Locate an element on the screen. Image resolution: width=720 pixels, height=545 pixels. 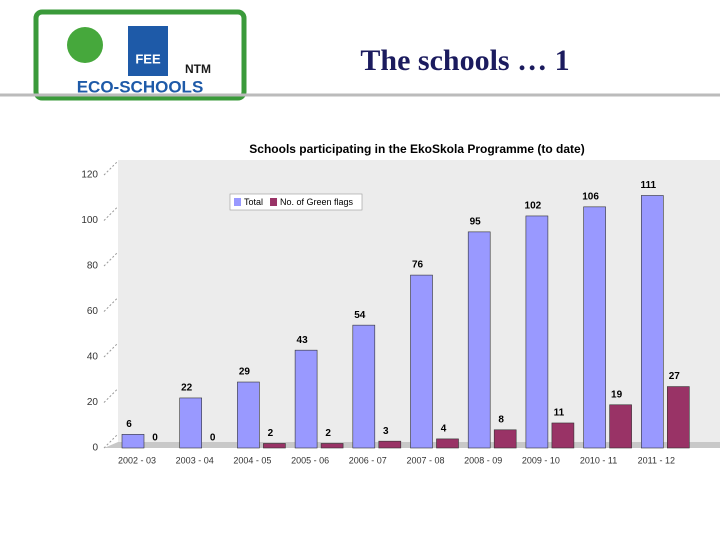
logo-text: ECO-SCHOOLS is located at coordinates (140, 86).